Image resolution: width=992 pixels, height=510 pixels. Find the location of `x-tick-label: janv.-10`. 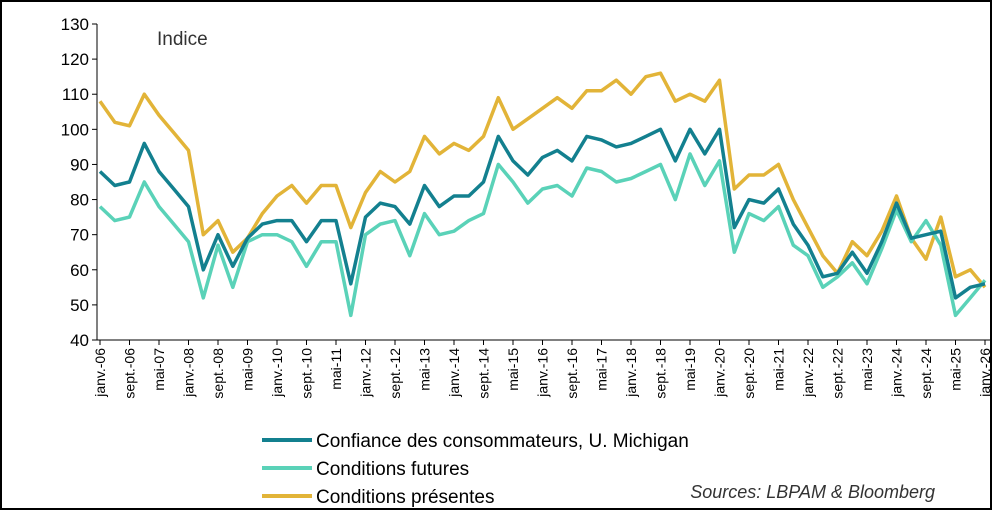

x-tick-label: janv.-10 is located at coordinates (277, 373).